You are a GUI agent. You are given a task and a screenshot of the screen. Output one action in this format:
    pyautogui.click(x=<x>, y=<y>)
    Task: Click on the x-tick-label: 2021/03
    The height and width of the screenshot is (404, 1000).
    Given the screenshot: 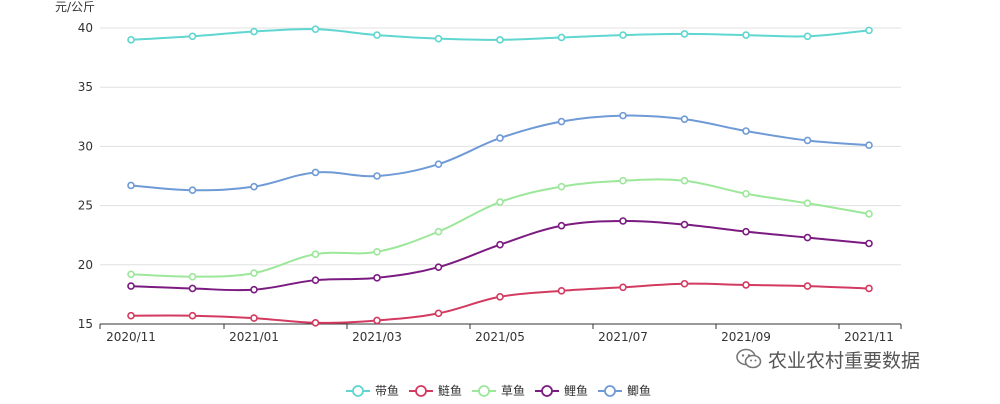 What is the action you would take?
    pyautogui.click(x=377, y=337)
    